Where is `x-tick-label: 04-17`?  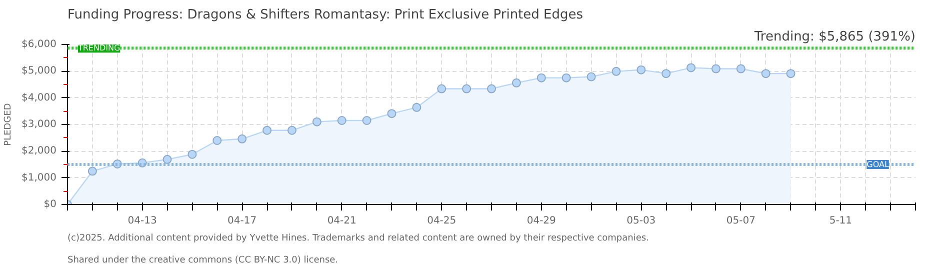
x-tick-label: 04-17 is located at coordinates (242, 221).